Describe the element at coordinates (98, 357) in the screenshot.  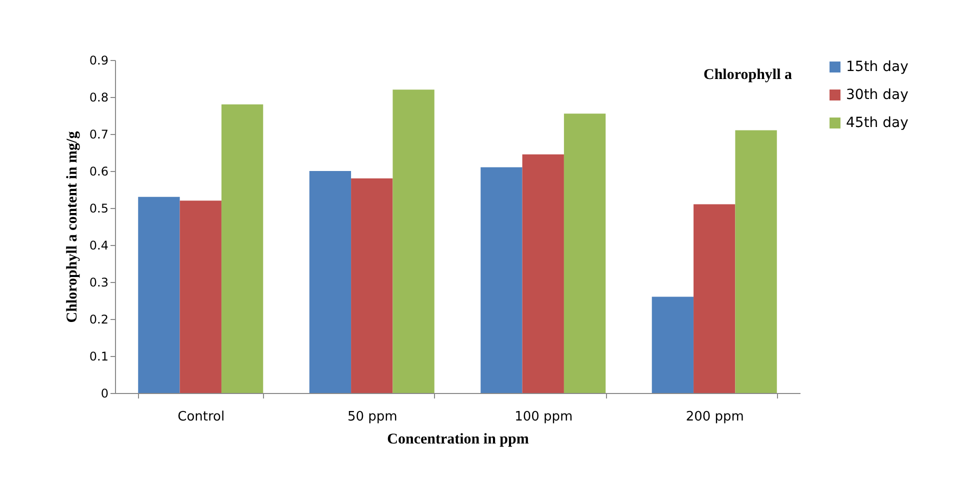
I see `y-tick-label: 0.1` at that location.